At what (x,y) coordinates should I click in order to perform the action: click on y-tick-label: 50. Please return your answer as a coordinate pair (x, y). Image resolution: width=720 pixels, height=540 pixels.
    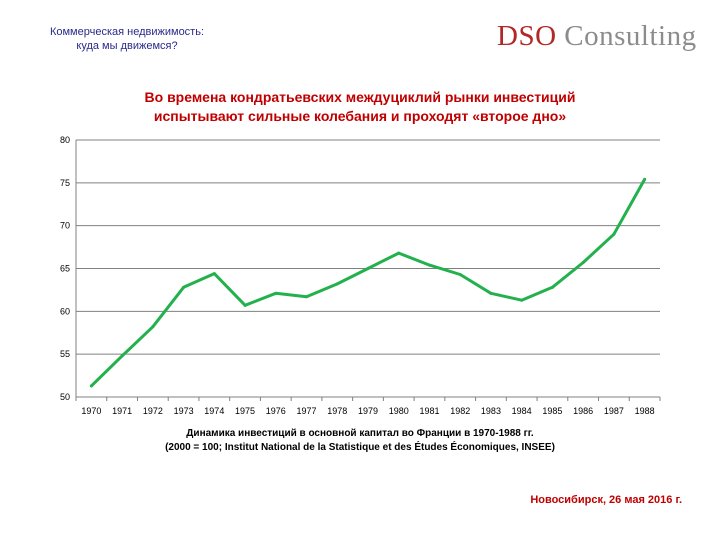
    Looking at the image, I should click on (65, 397).